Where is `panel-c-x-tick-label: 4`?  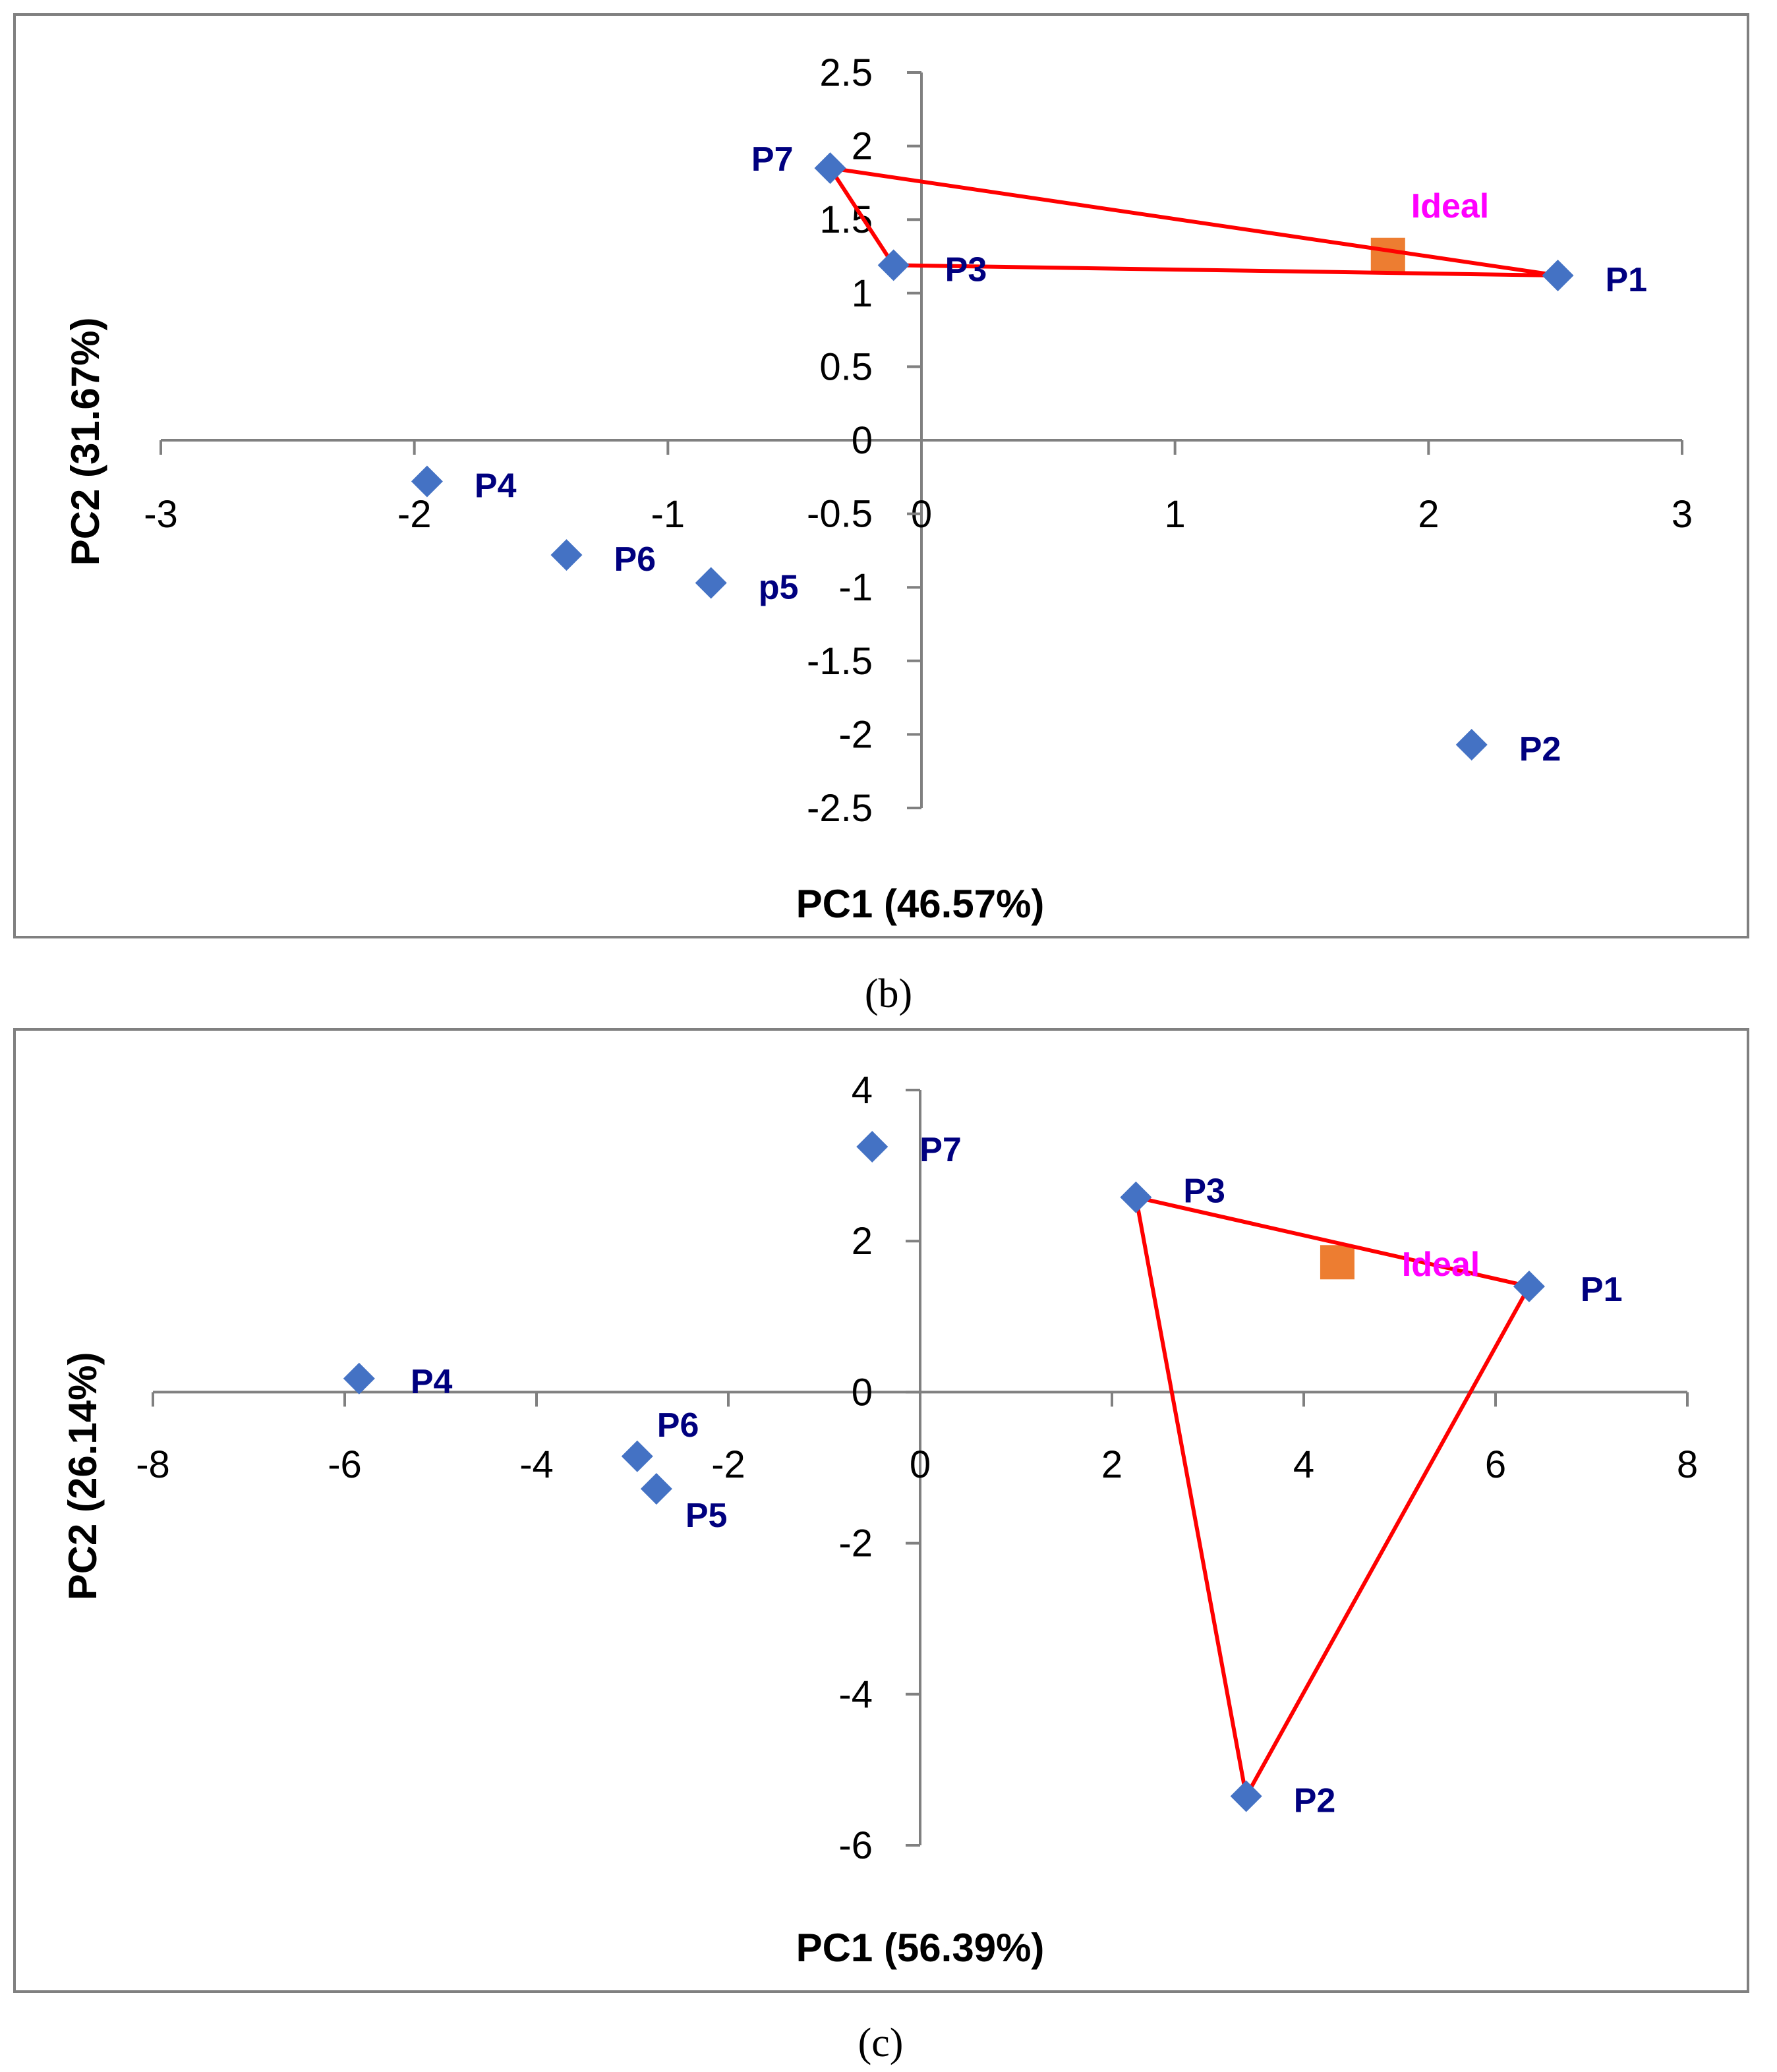
panel-c-x-tick-label: 4 is located at coordinates (1304, 1464).